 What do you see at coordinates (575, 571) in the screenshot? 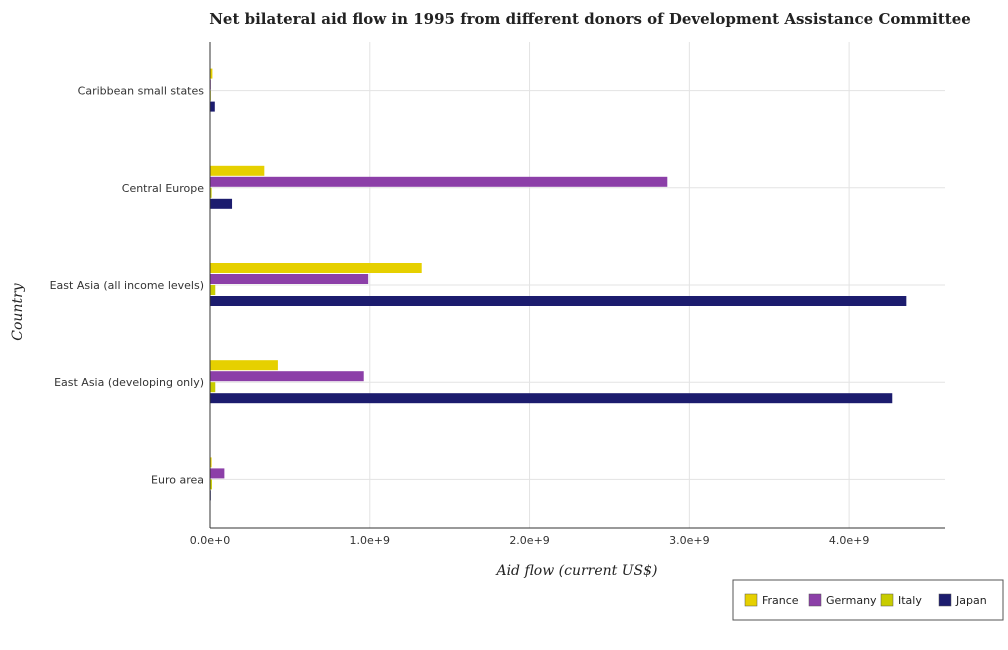
I see `x-axis-label: Aid flow (current US$)` at bounding box center [575, 571].